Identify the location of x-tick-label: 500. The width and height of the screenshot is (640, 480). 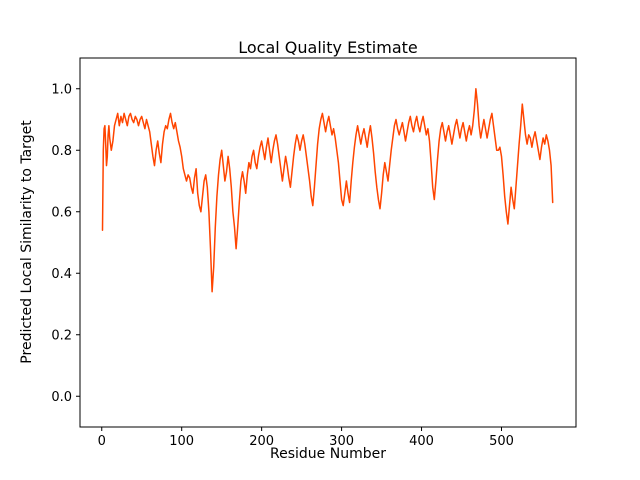
(501, 441).